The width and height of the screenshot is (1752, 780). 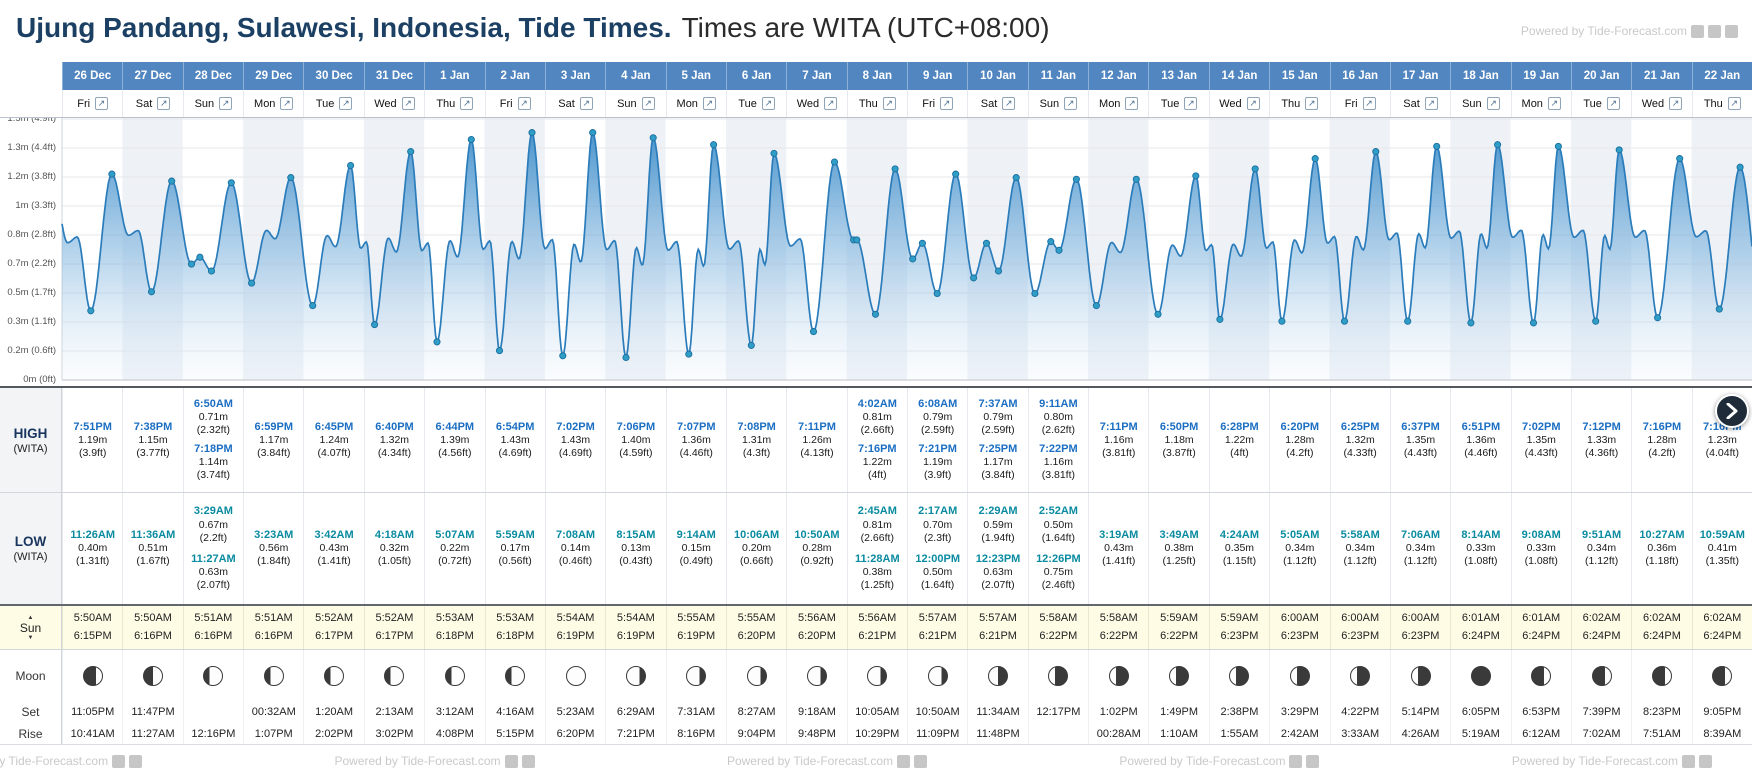 What do you see at coordinates (1661, 76) in the screenshot?
I see `date-header-cell: 21 Jan` at bounding box center [1661, 76].